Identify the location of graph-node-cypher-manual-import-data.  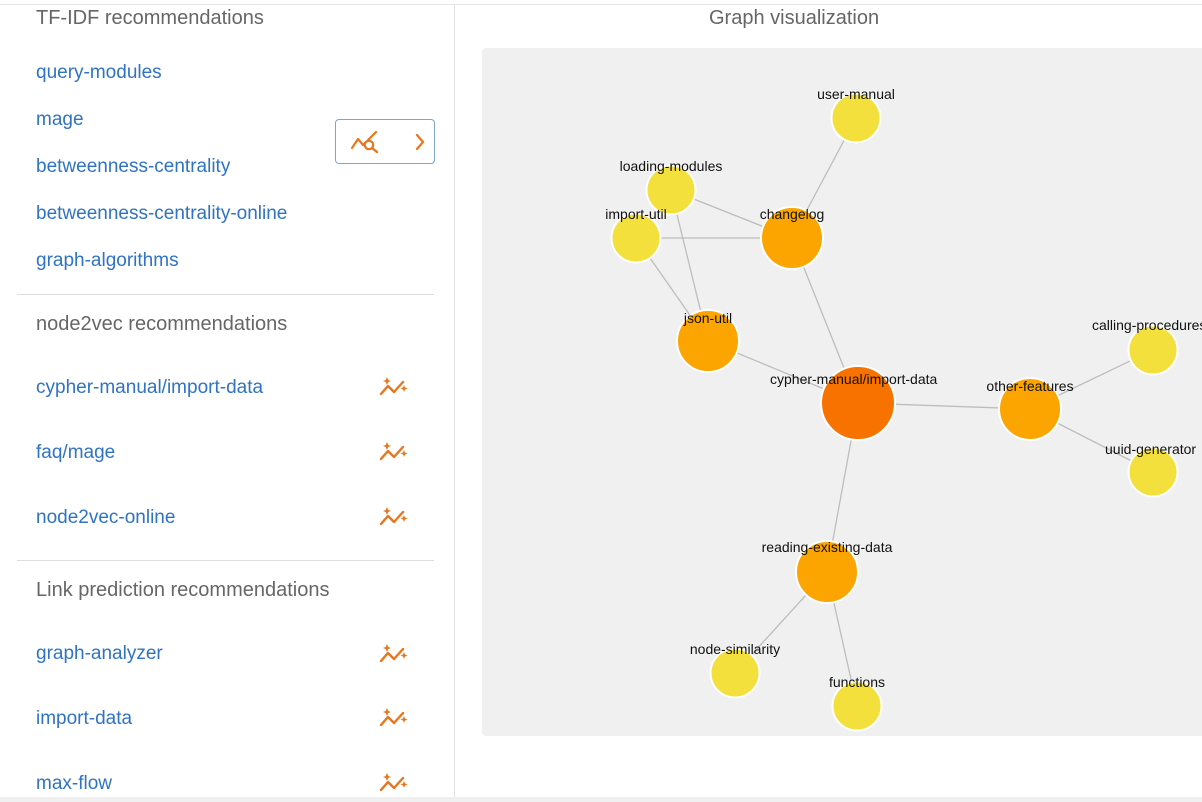
(858, 403).